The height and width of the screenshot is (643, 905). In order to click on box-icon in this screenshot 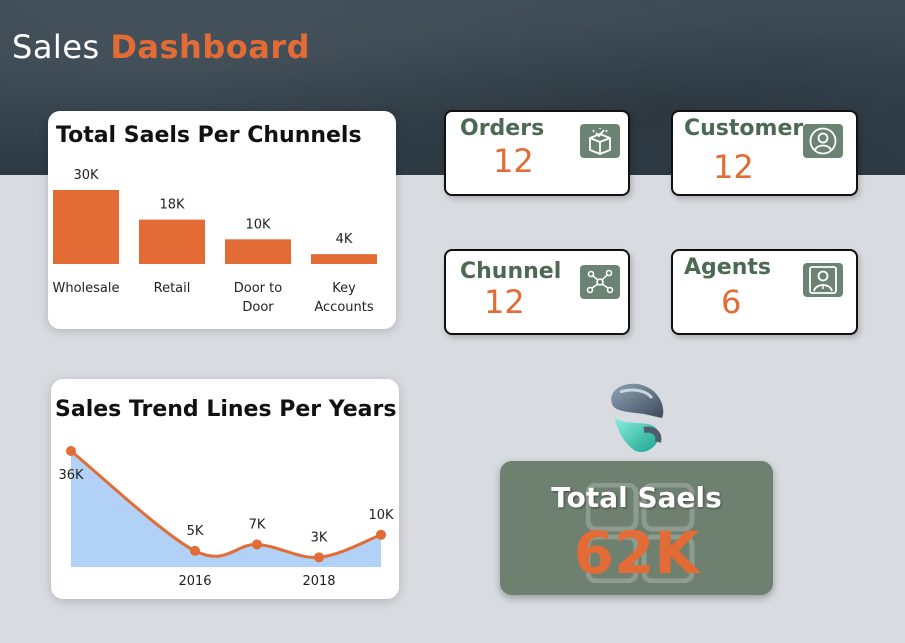, I will do `click(600, 141)`.